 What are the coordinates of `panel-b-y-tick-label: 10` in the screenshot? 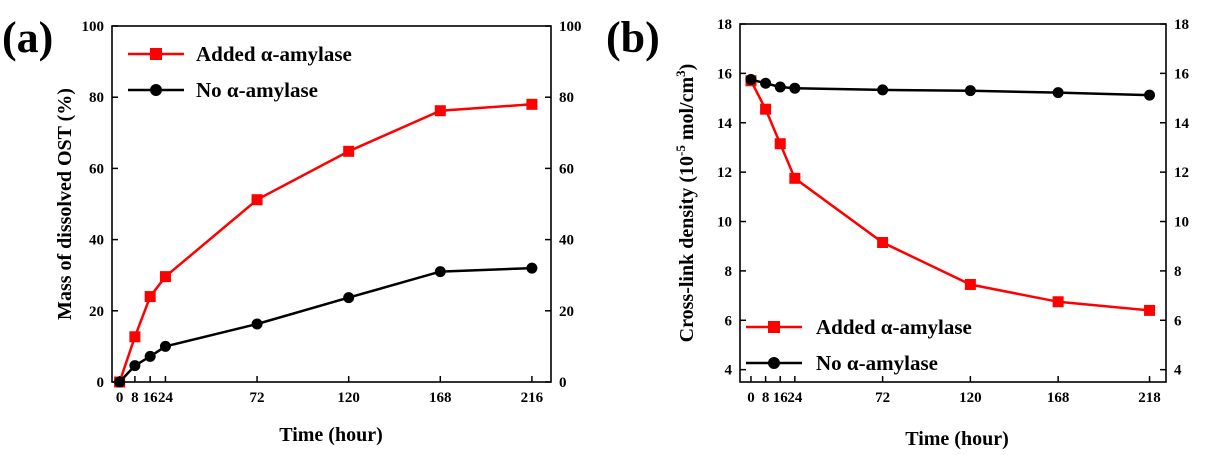 It's located at (724, 223).